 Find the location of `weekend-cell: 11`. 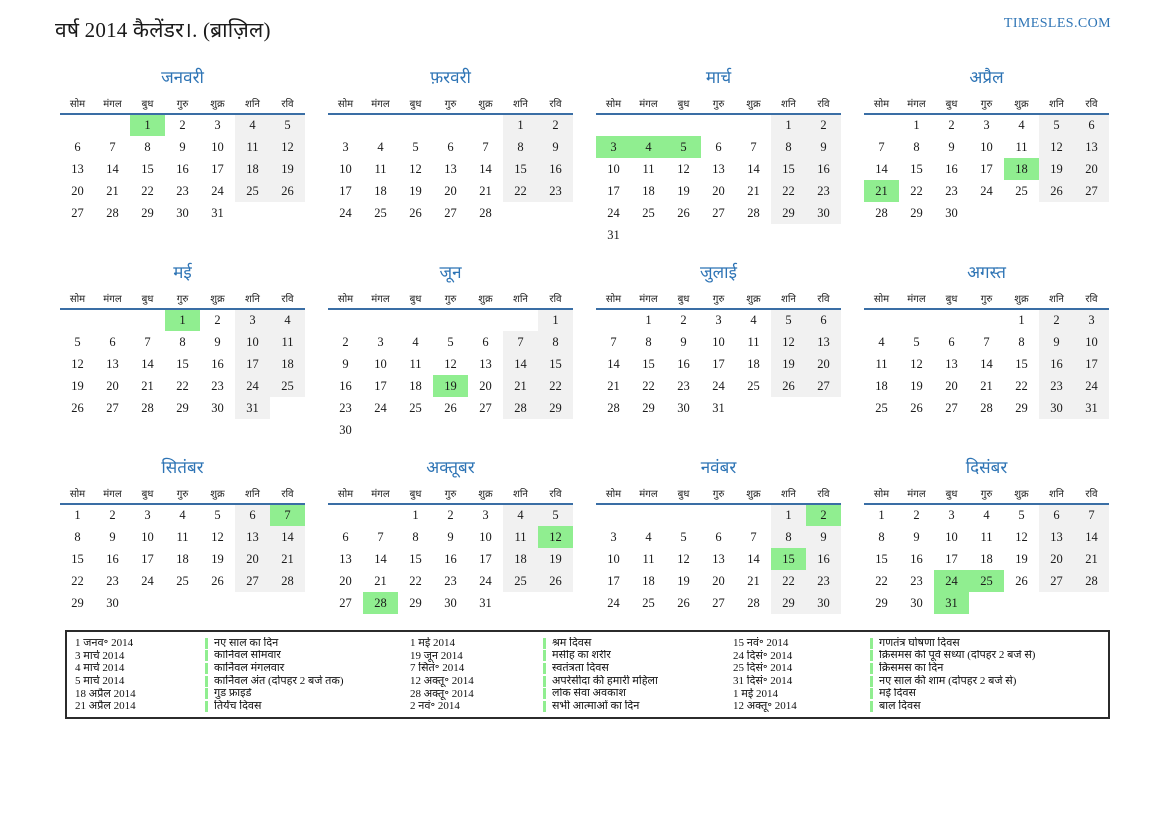

weekend-cell: 11 is located at coordinates (520, 537).